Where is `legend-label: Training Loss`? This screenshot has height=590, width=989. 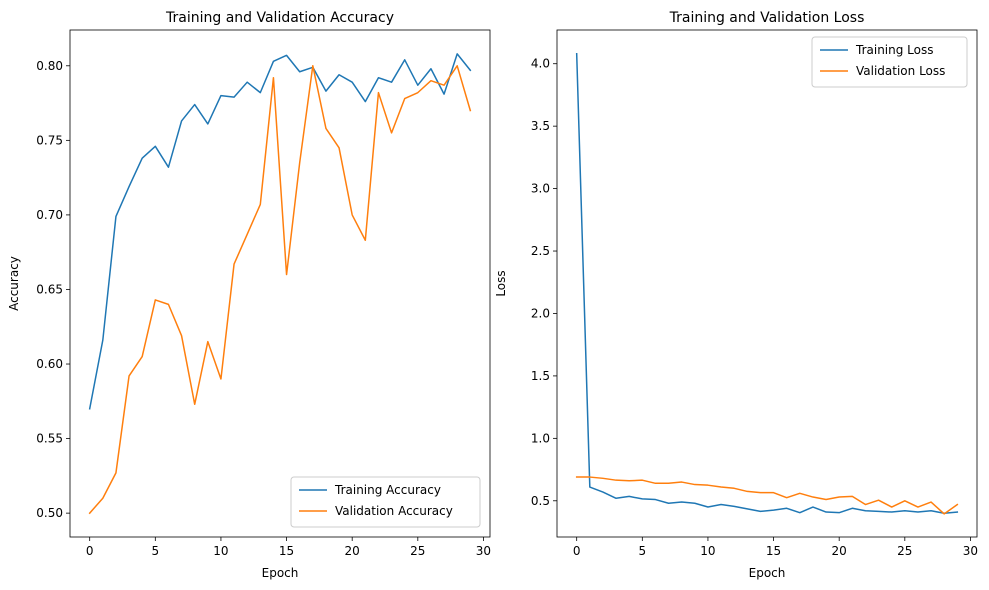
legend-label: Training Loss is located at coordinates (894, 50).